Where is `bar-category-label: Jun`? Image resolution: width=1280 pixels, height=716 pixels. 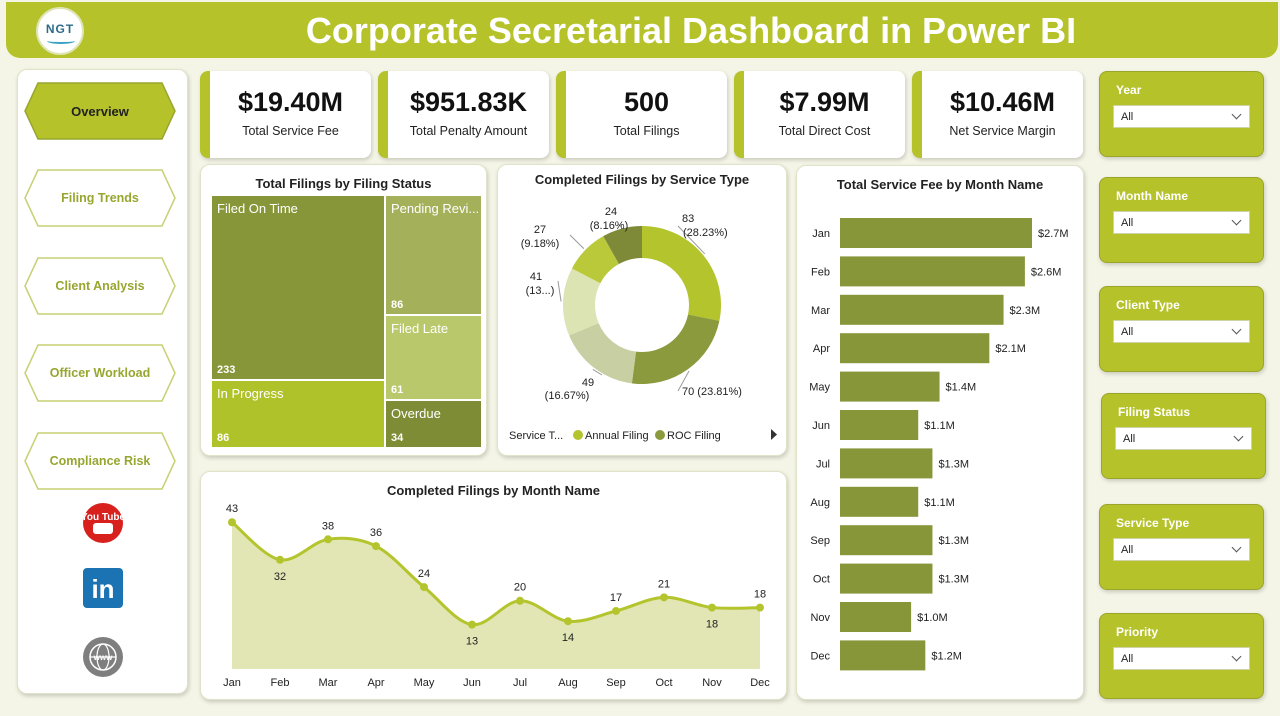 bar-category-label: Jun is located at coordinates (821, 426).